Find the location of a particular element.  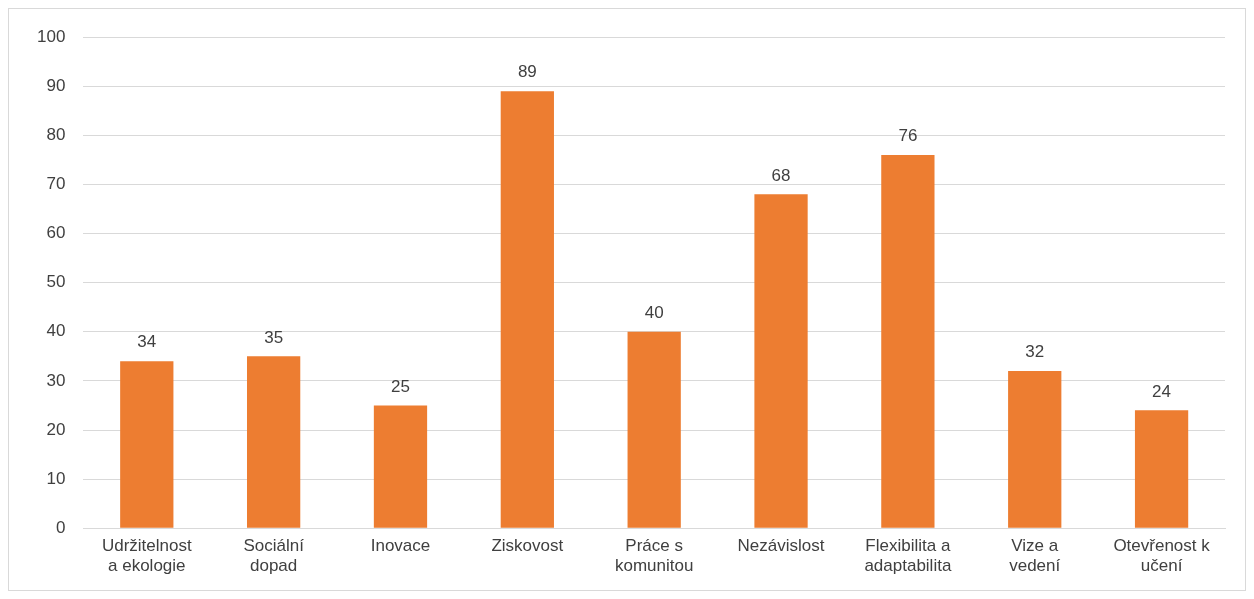

y-tick-label: 20 is located at coordinates (56, 429).